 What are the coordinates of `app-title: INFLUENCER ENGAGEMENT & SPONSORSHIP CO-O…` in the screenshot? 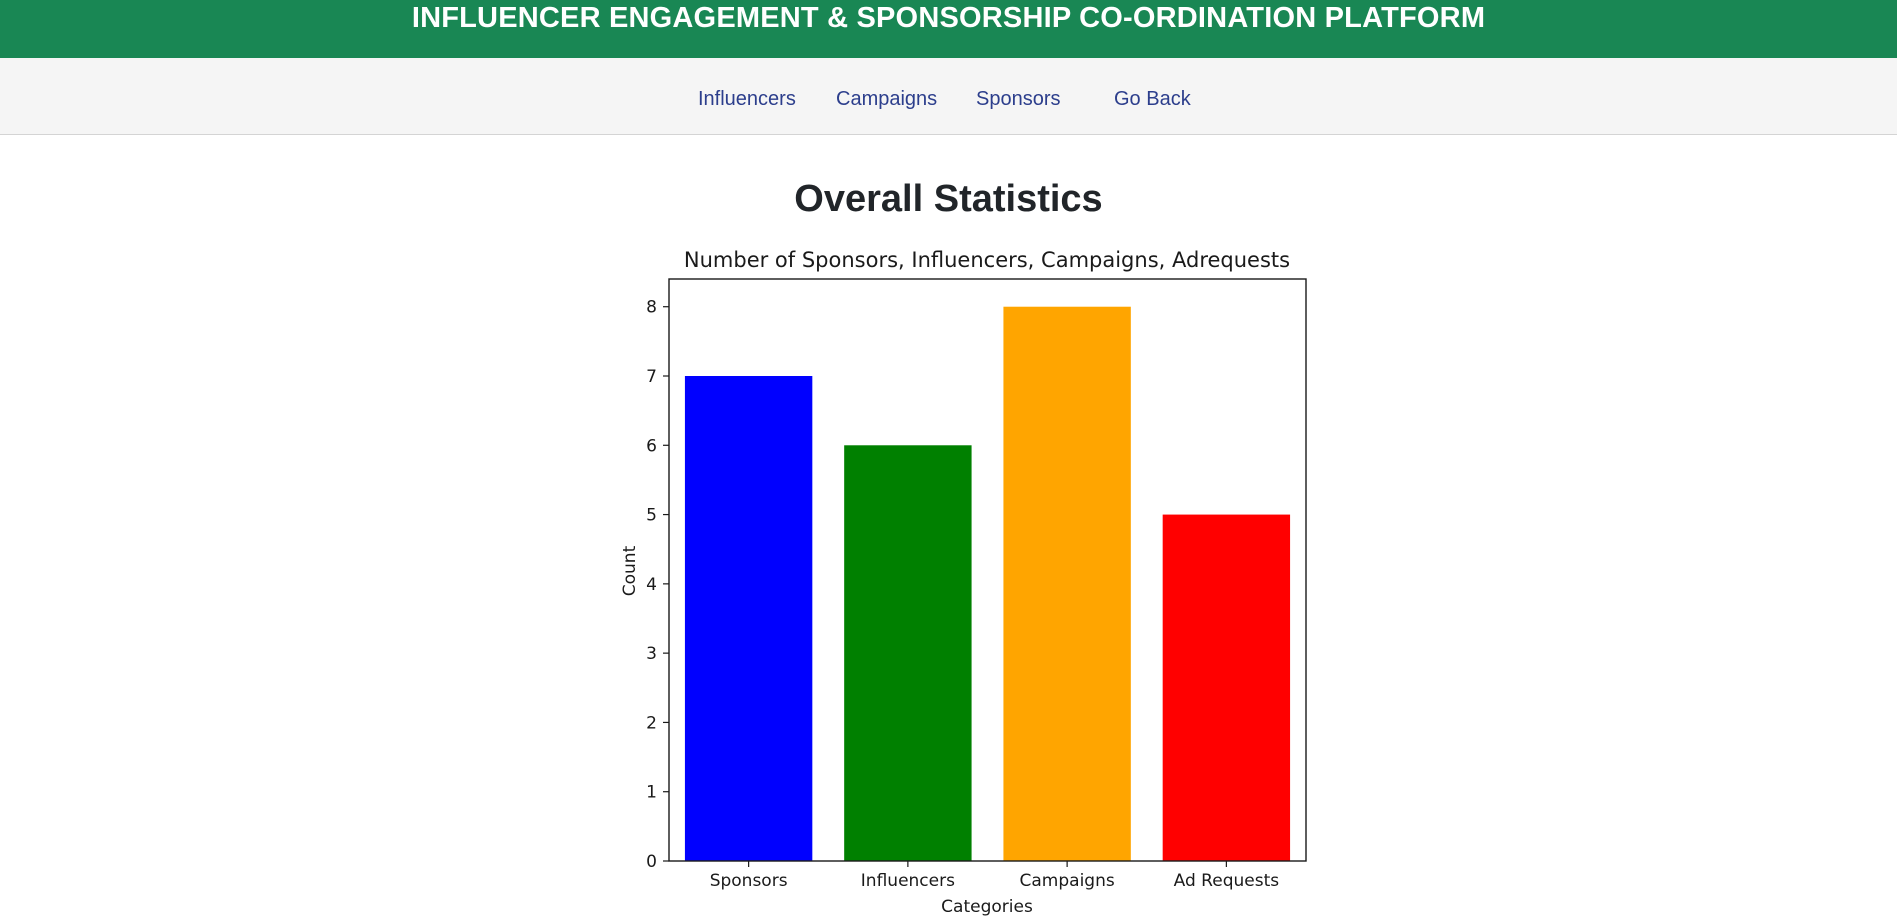 It's located at (948, 18).